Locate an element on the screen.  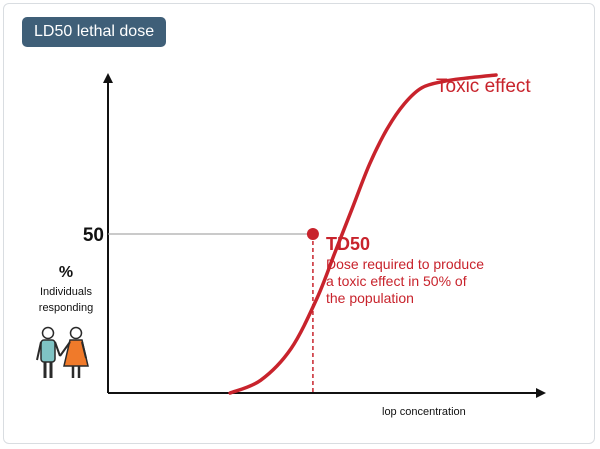
td50-description-line-2: a toxic effect in 50% of is located at coordinates (396, 281).